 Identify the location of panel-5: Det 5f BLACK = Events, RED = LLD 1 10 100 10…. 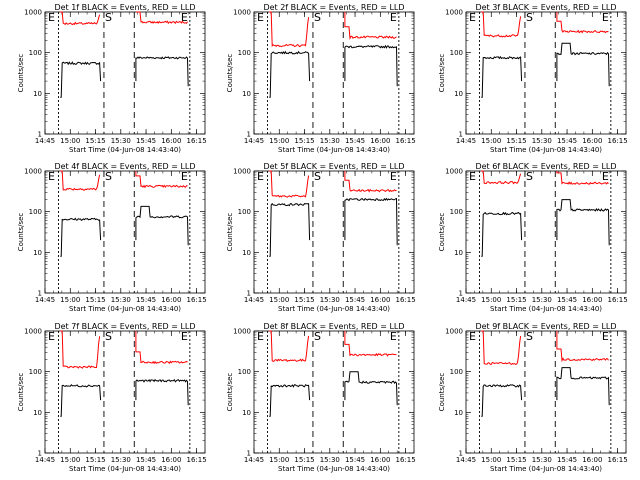
(321, 237).